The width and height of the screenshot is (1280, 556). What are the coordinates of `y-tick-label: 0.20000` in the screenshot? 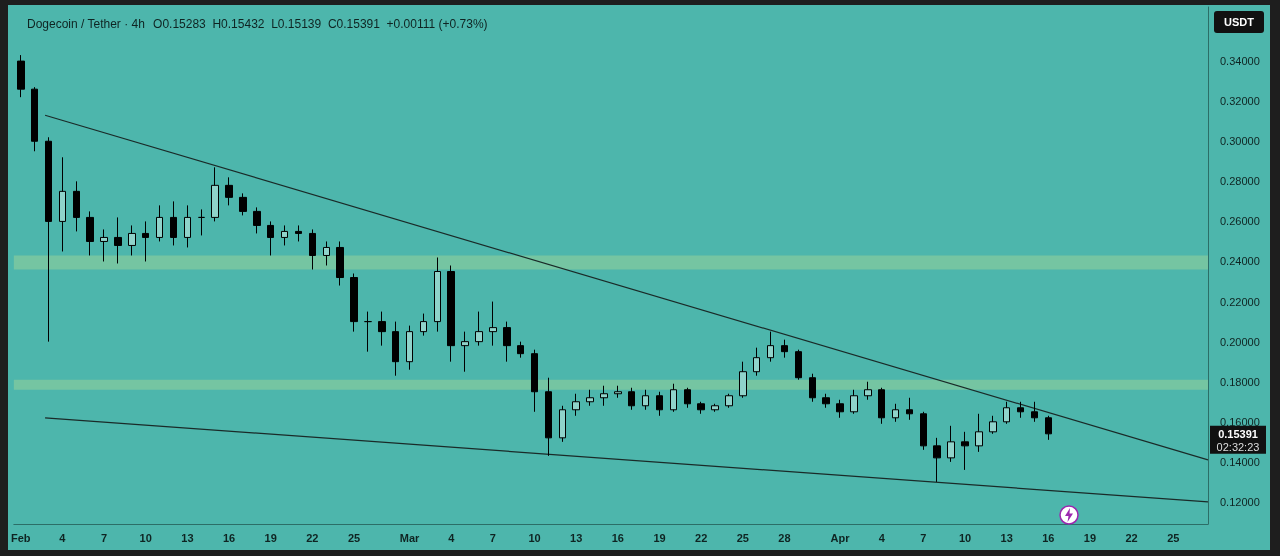 It's located at (1240, 341).